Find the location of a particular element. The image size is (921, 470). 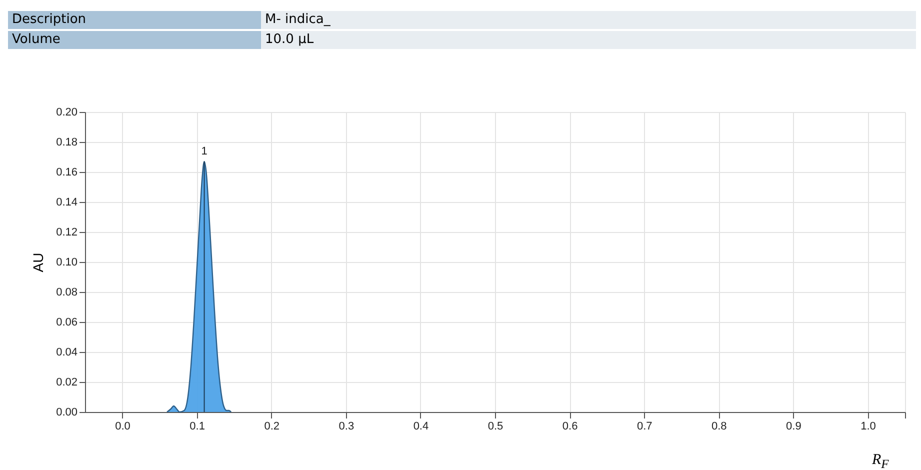

y-tick-label: 0.18 is located at coordinates (67, 142).